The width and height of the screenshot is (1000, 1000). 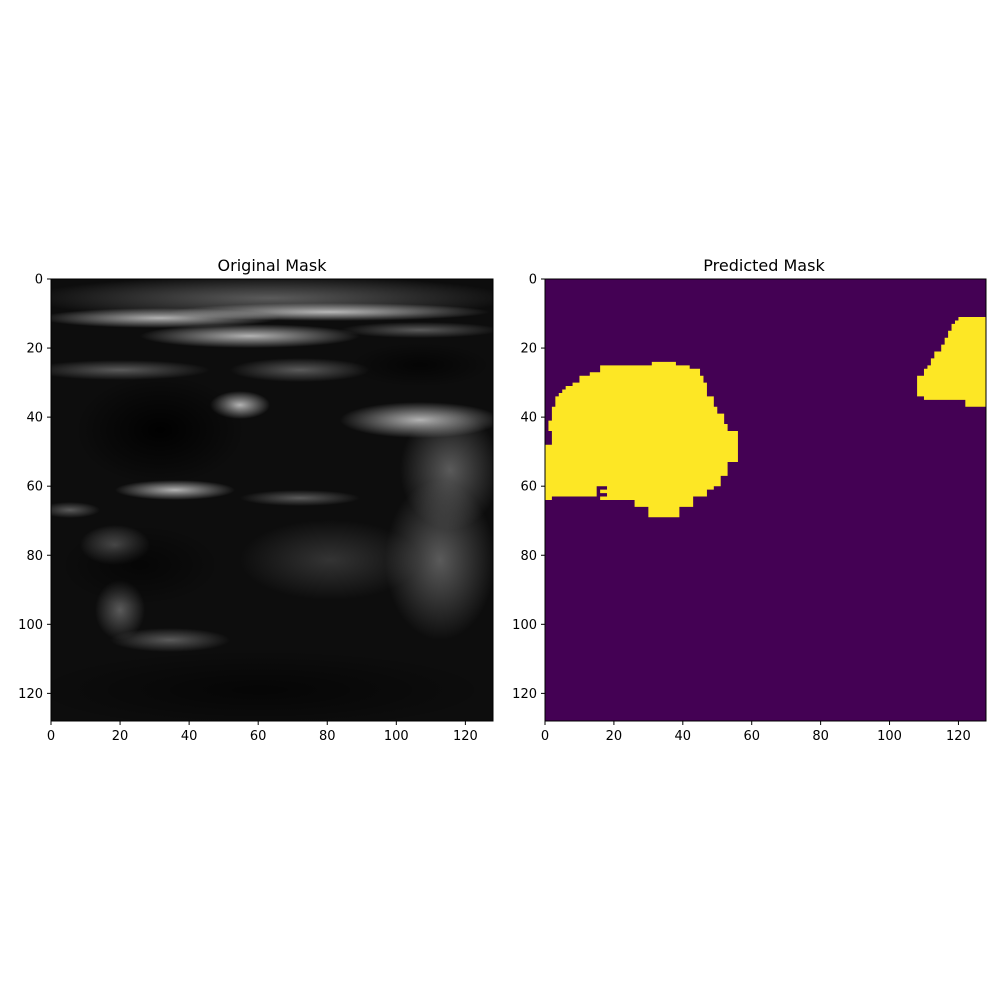 What do you see at coordinates (258, 736) in the screenshot?
I see `original-x-tick-label: 60` at bounding box center [258, 736].